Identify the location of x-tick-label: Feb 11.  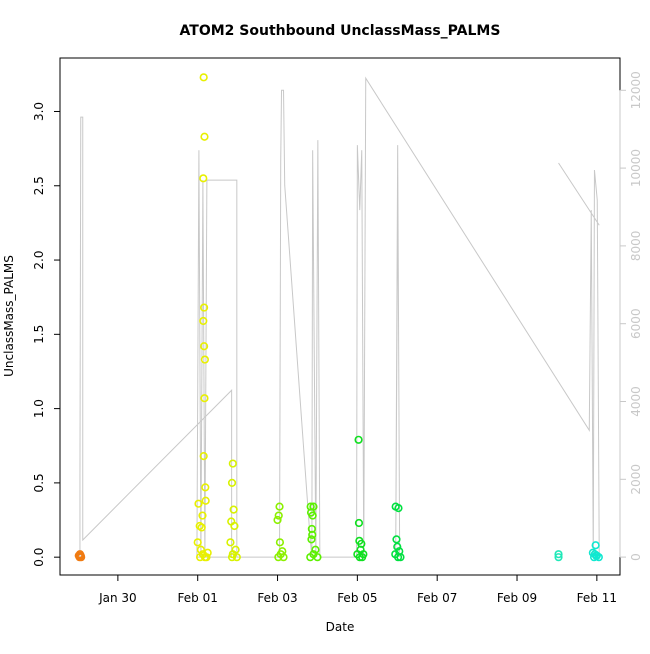
(597, 598).